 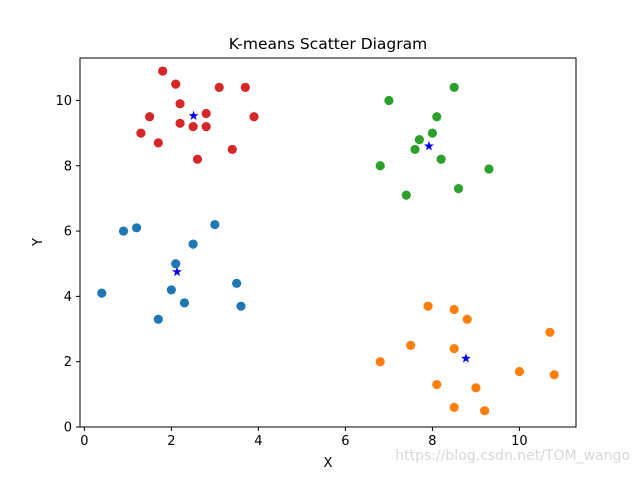 What do you see at coordinates (432, 441) in the screenshot?
I see `x-tick-label: 8` at bounding box center [432, 441].